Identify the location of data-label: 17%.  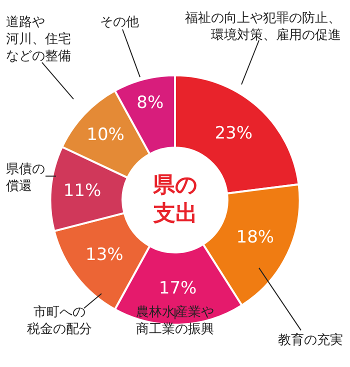
(177, 288).